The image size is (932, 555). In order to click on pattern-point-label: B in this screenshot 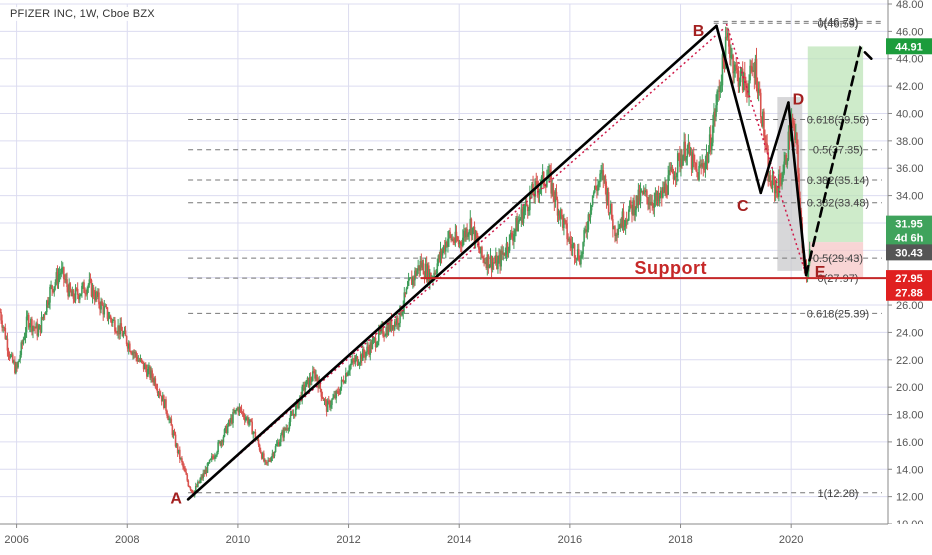, I will do `click(699, 31)`.